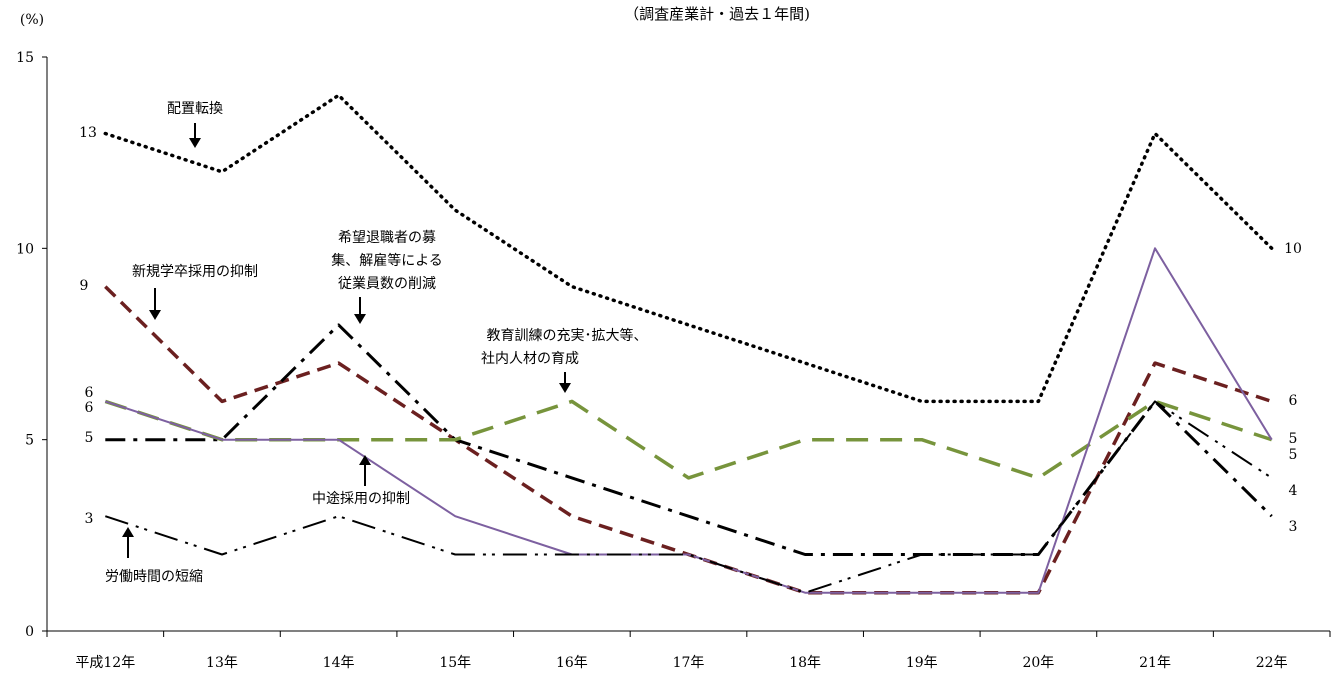 This screenshot has width=1340, height=673. I want to click on annotation-kyouiku-kunren: 教育訓練の充実･拡大等、社内人材の育成, so click(564, 360).